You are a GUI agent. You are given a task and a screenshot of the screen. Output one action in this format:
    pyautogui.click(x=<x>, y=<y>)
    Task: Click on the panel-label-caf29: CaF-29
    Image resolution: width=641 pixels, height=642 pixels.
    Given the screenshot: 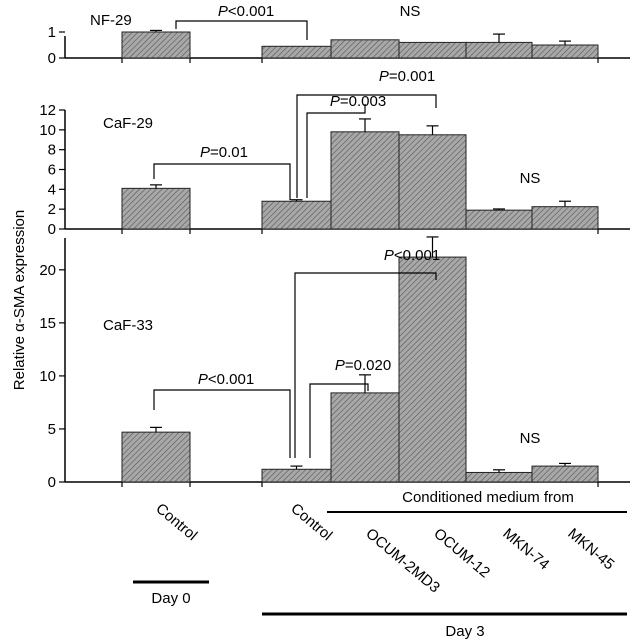 What is the action you would take?
    pyautogui.click(x=128, y=123)
    